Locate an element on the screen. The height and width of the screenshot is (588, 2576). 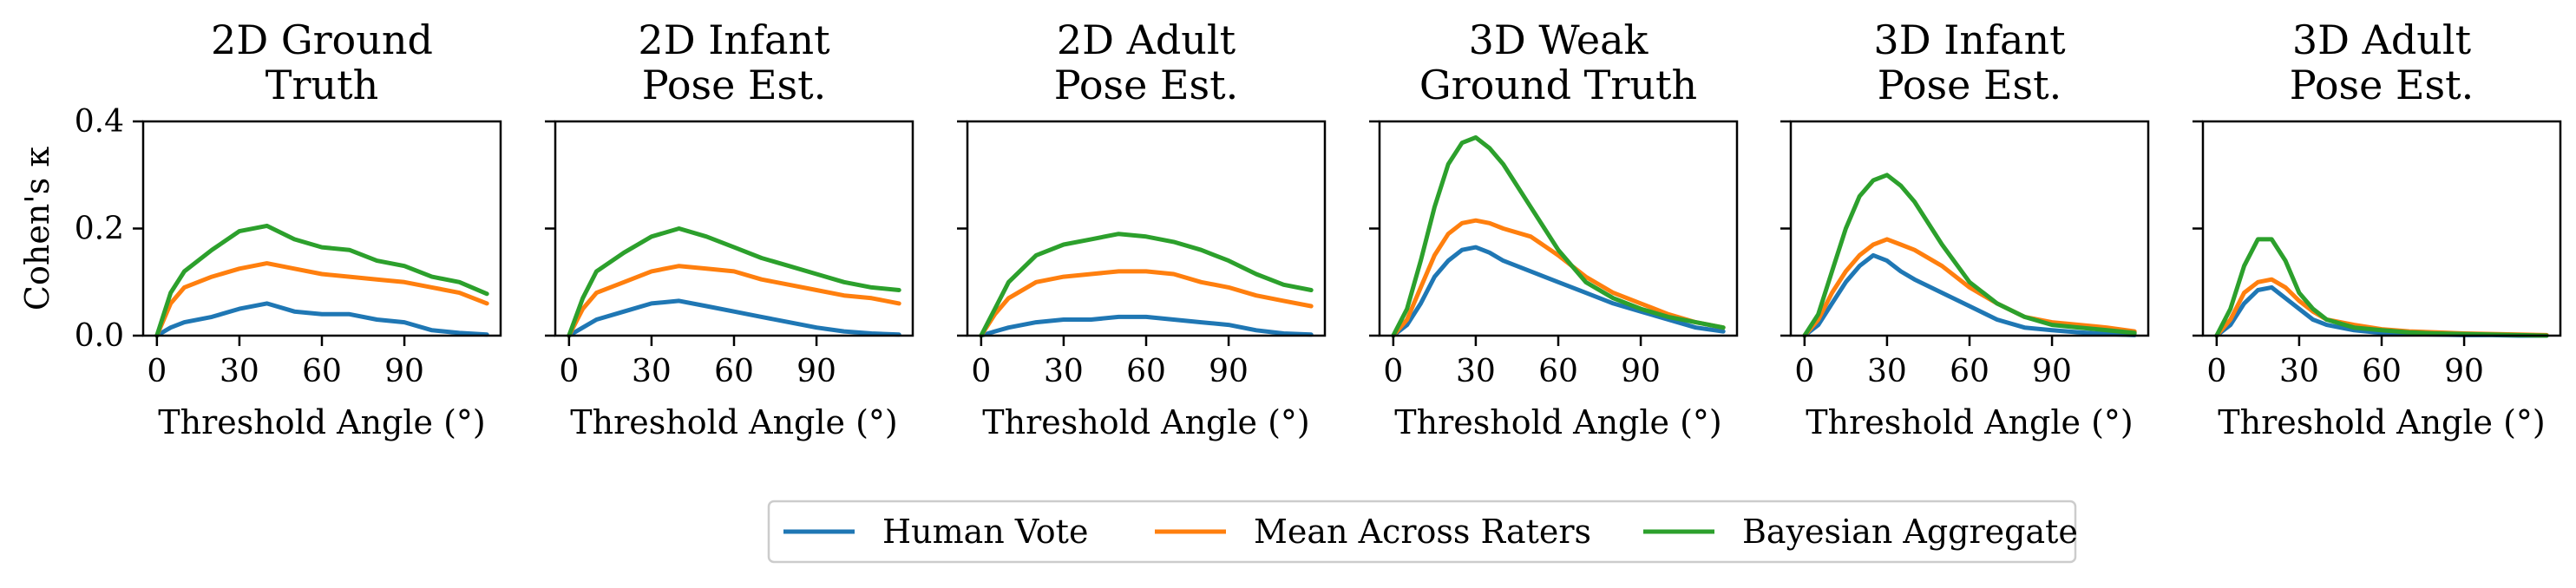
panel-title-line: Ground Truth is located at coordinates (1558, 85).